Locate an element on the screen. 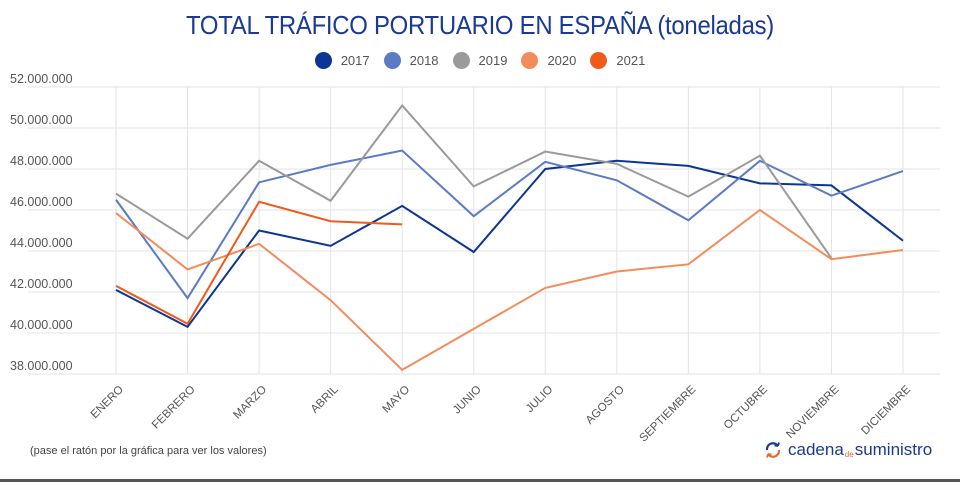 This screenshot has height=482, width=960. legend-item-2019: 2019 is located at coordinates (480, 60).